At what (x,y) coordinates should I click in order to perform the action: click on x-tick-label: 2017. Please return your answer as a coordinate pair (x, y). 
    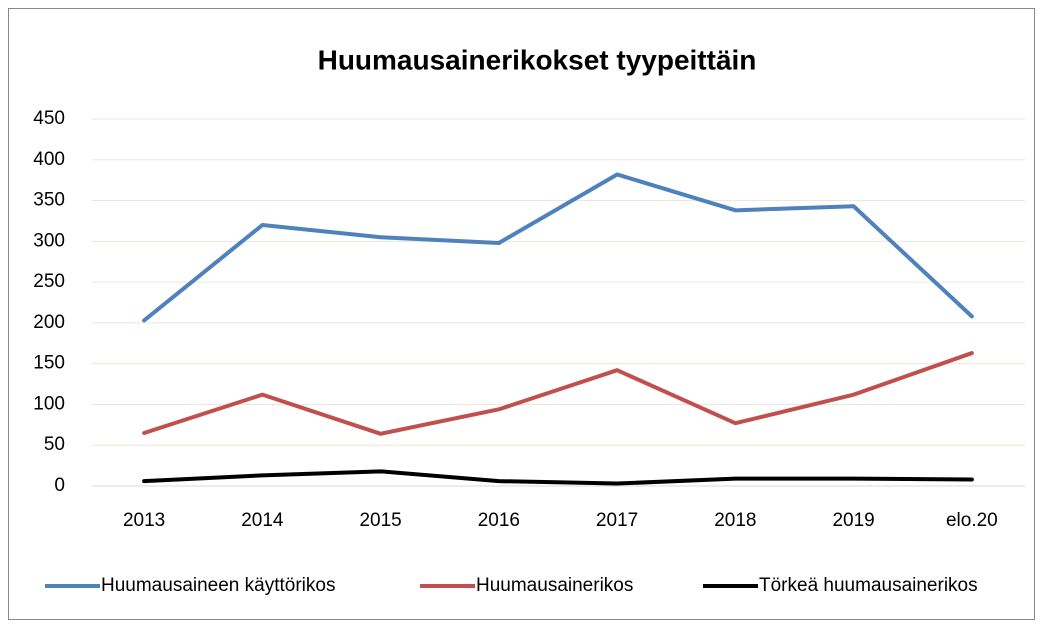
    Looking at the image, I should click on (617, 520).